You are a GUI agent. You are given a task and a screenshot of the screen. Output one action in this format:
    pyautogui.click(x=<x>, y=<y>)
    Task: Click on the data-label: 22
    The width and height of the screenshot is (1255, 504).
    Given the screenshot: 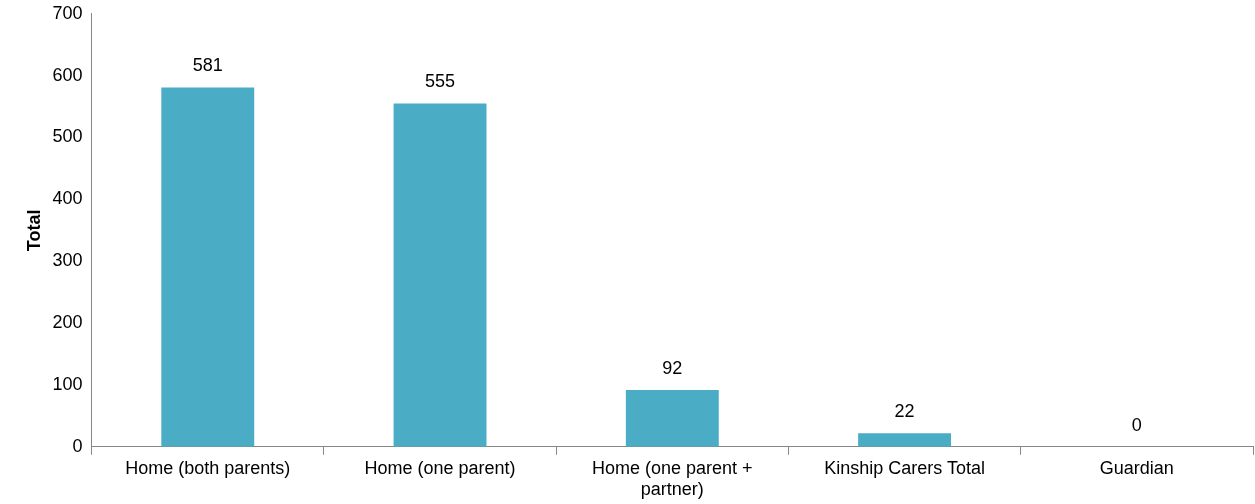 What is the action you would take?
    pyautogui.click(x=904, y=411)
    